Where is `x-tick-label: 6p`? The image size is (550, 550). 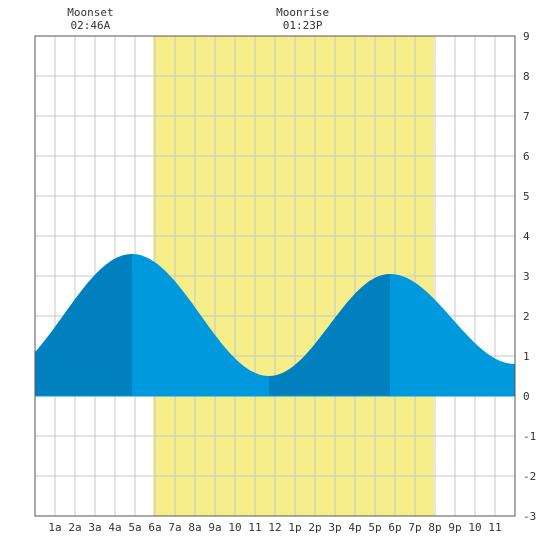
x-tick-label: 6p is located at coordinates (394, 527).